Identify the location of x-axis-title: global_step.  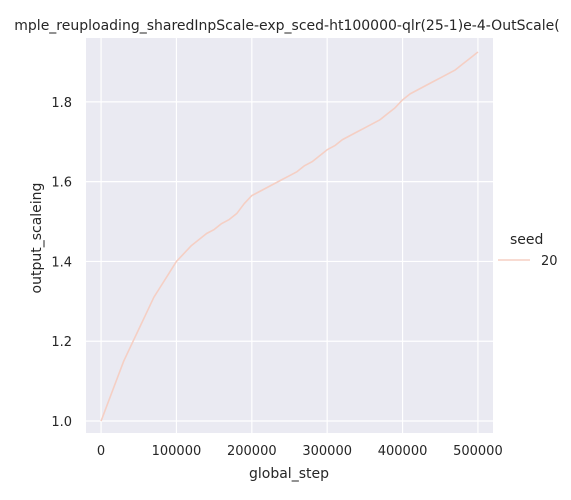
(289, 474).